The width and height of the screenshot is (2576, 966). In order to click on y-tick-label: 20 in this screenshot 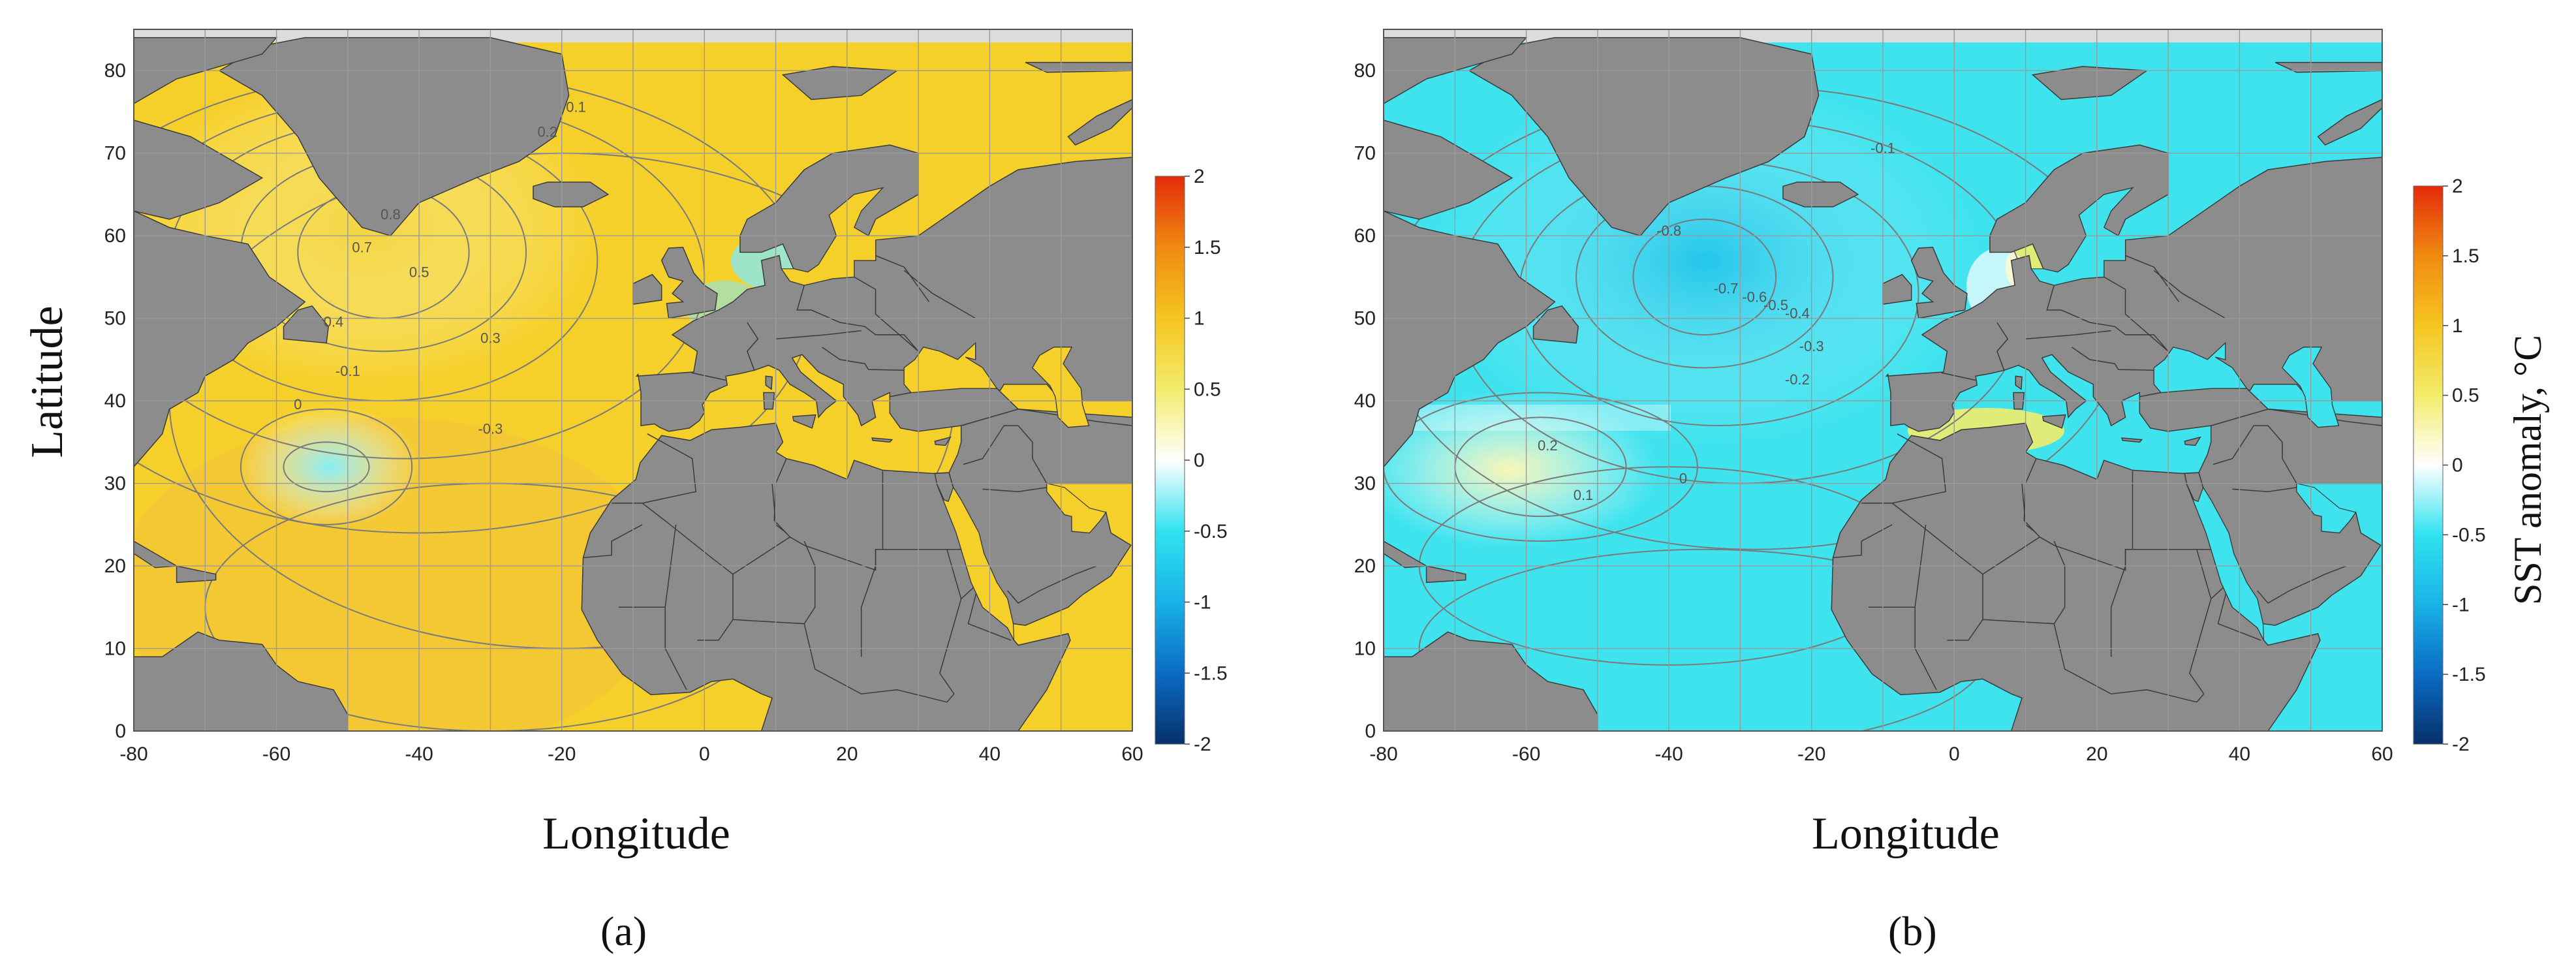, I will do `click(1365, 566)`.